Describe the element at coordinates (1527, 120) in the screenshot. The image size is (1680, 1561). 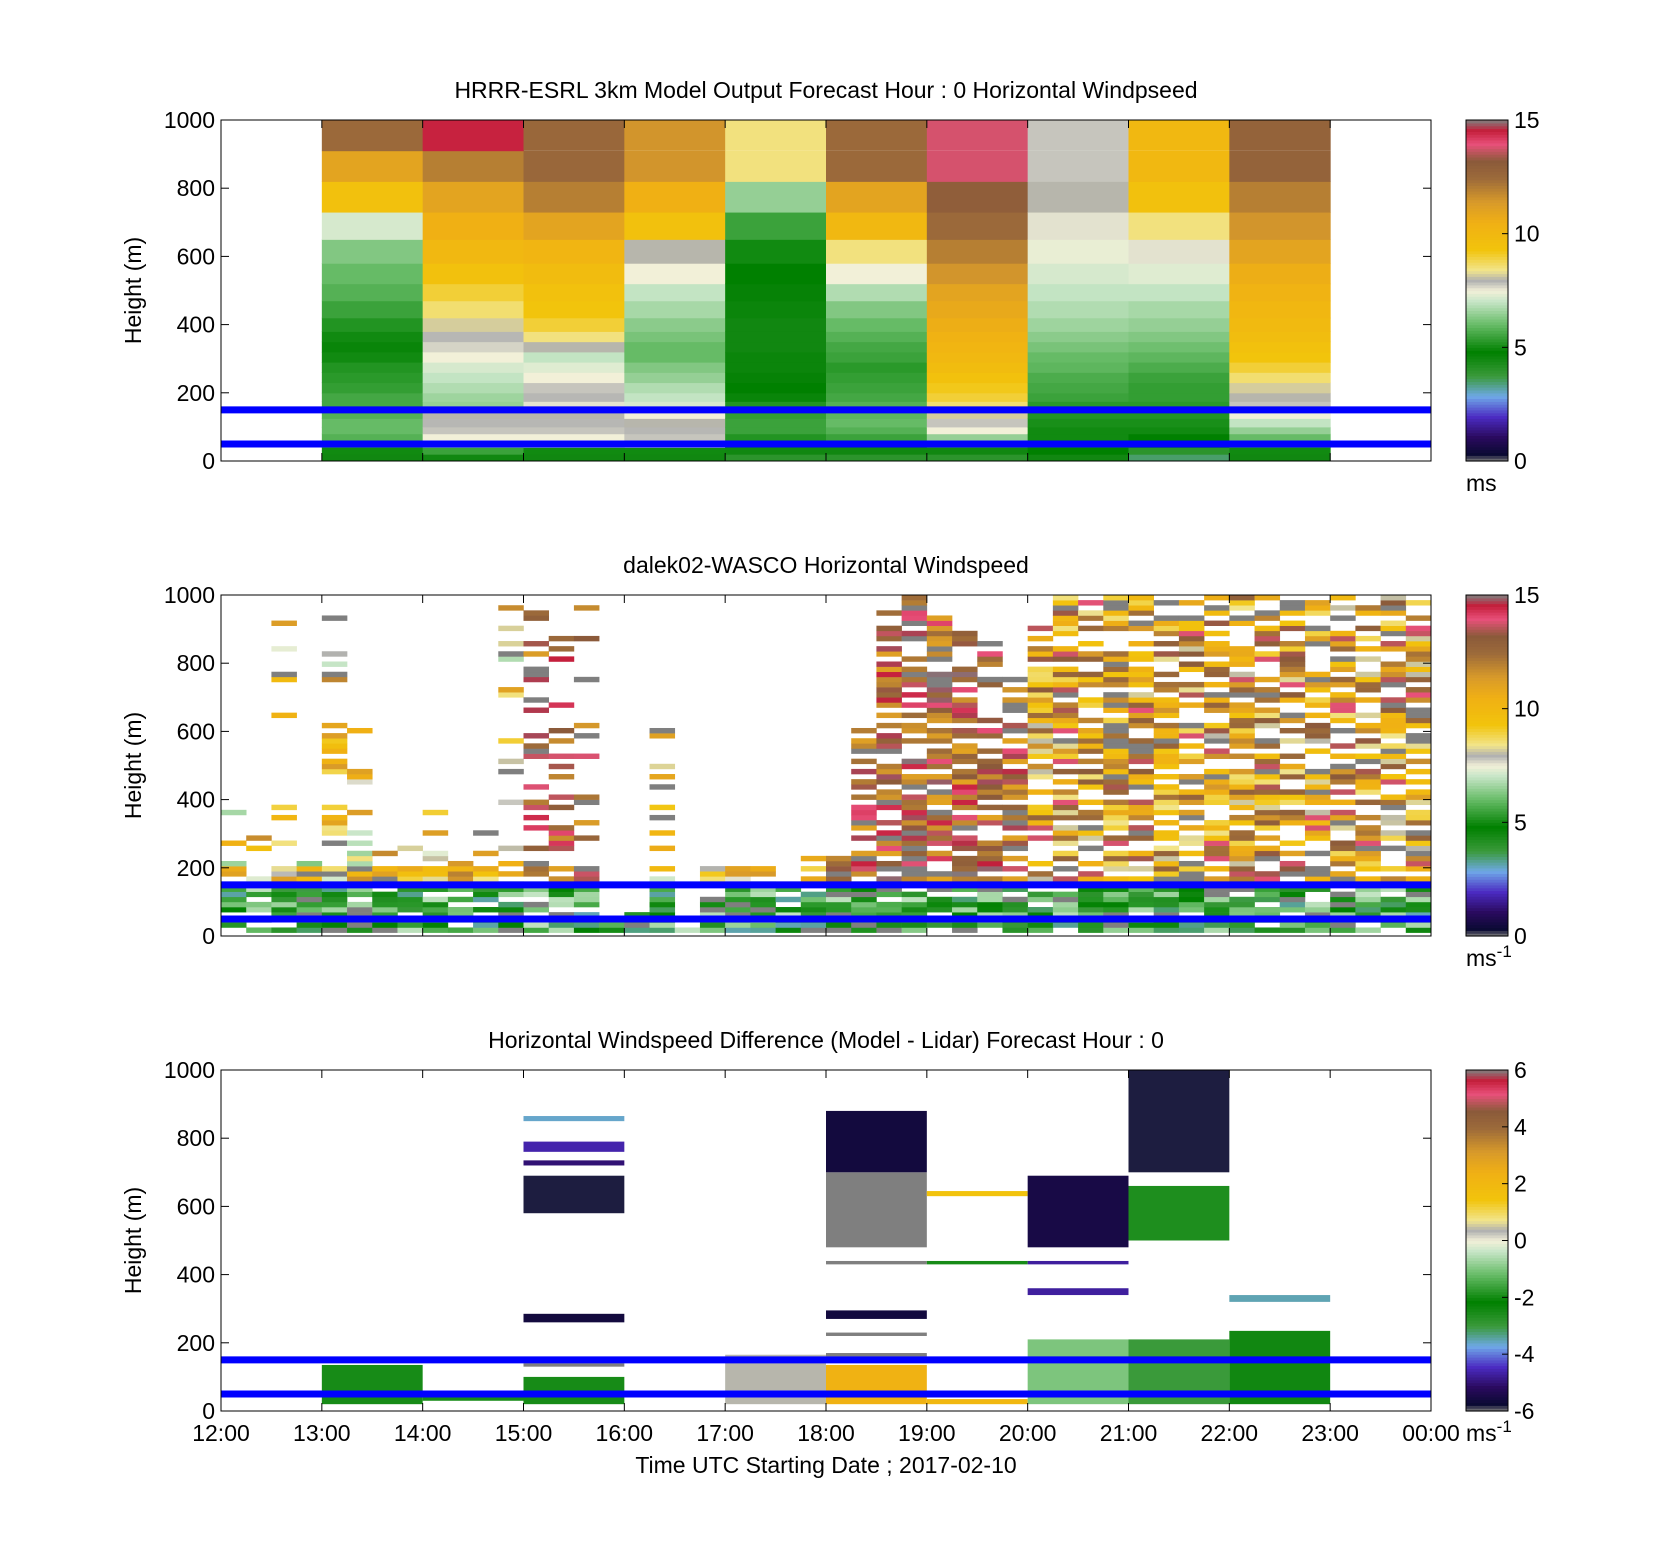
I see `colorbar-tick-label: 15` at that location.